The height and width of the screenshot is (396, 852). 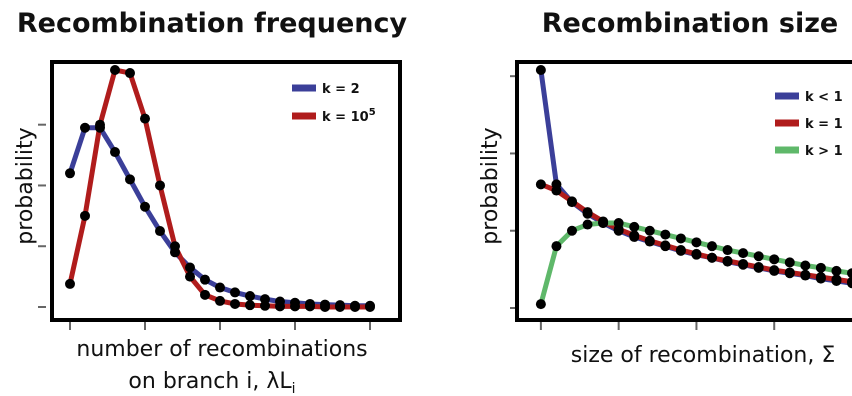 I want to click on chart-title-left: Recombination frequency, so click(x=212, y=23).